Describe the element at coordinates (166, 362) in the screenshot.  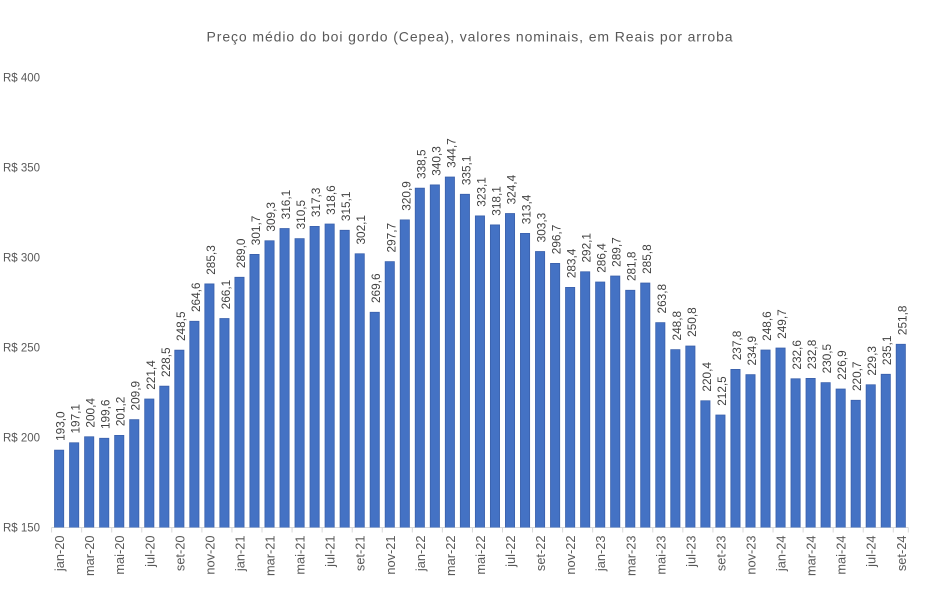
I see `svg-text: 228,5` at that location.